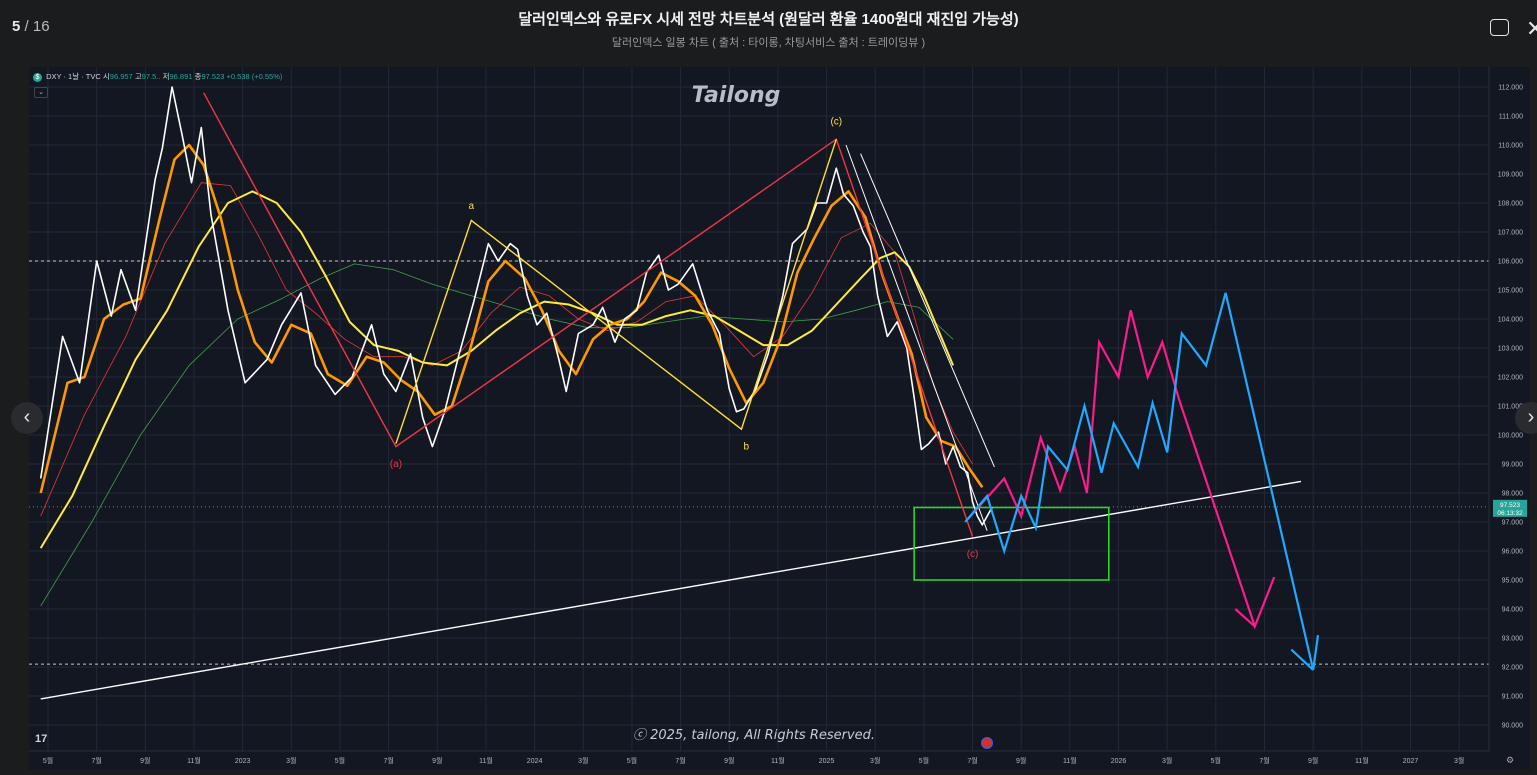  I want to click on y-tick-label: 97.000, so click(1513, 523).